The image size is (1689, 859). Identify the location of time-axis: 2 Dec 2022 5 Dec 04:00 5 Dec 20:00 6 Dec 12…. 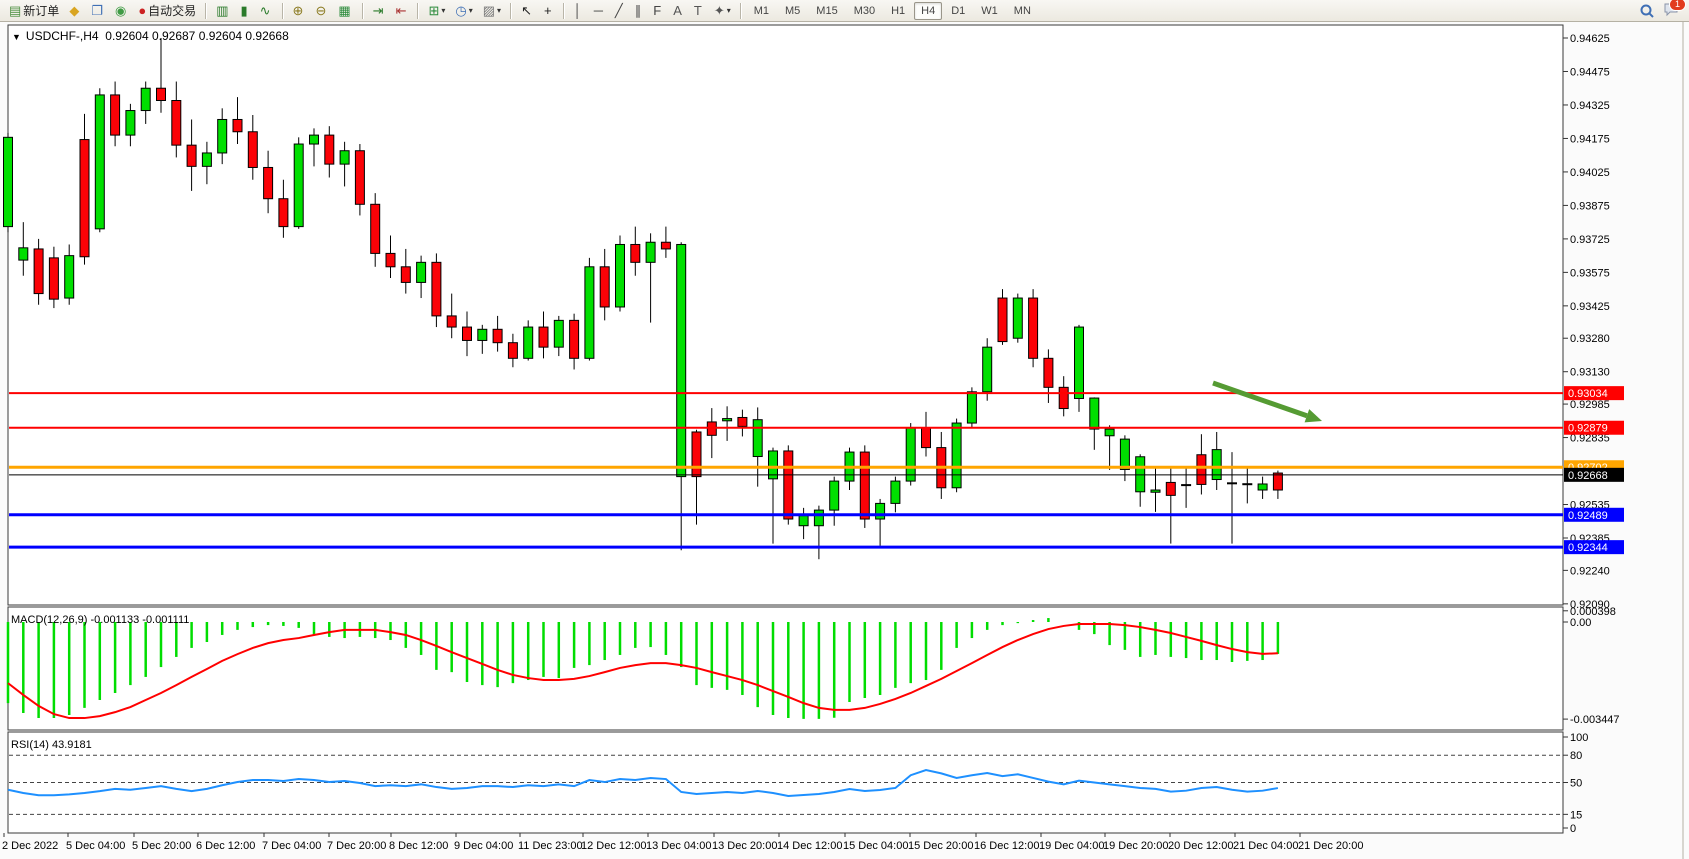
(682, 842).